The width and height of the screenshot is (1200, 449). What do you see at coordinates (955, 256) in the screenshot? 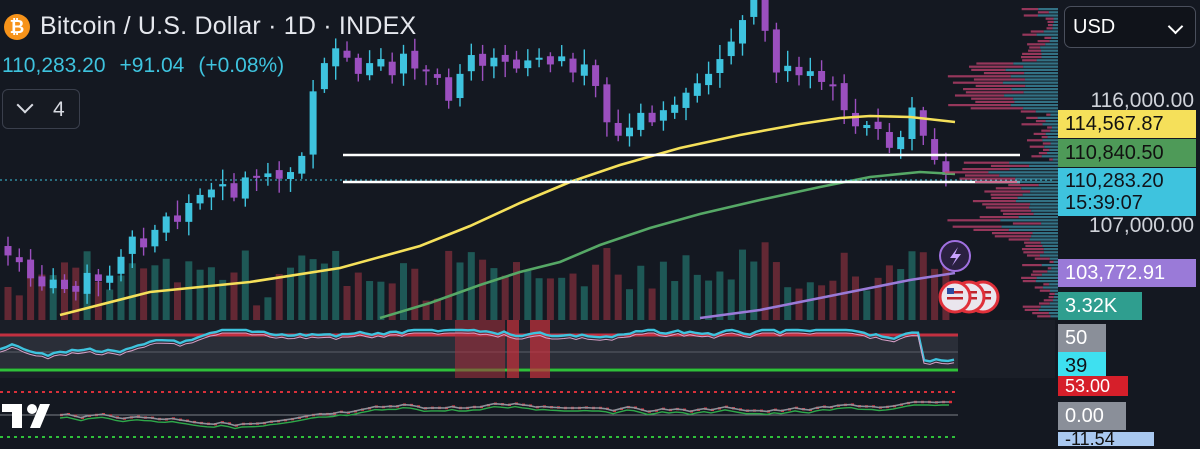
I see `lightning-icon` at bounding box center [955, 256].